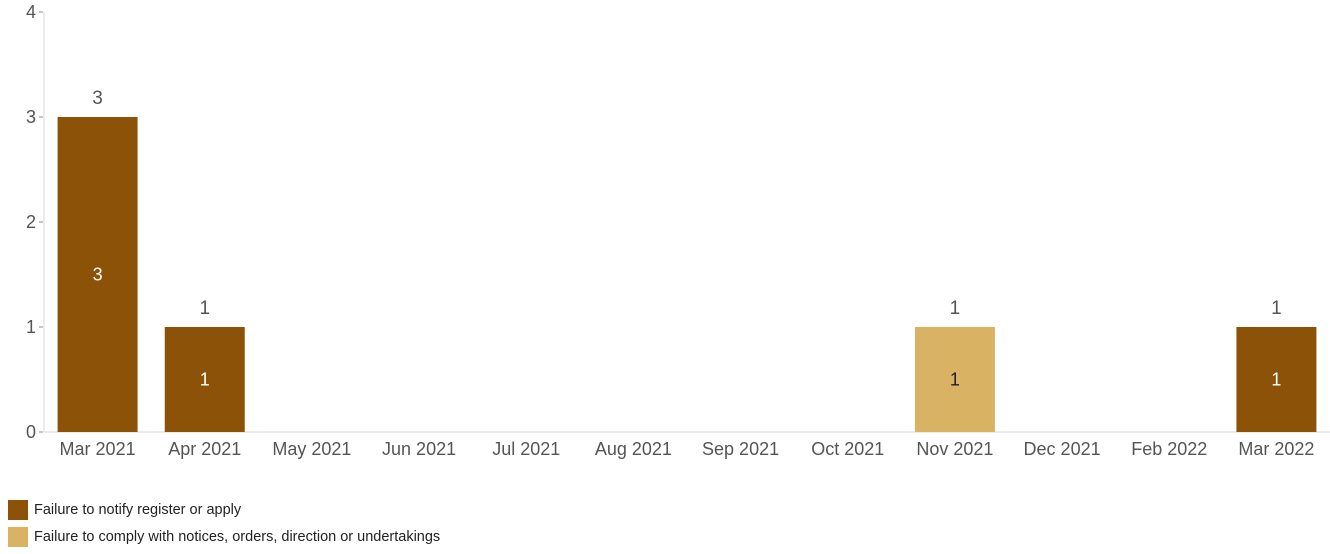  What do you see at coordinates (526, 449) in the screenshot?
I see `x-tick-label: Jul 2021` at bounding box center [526, 449].